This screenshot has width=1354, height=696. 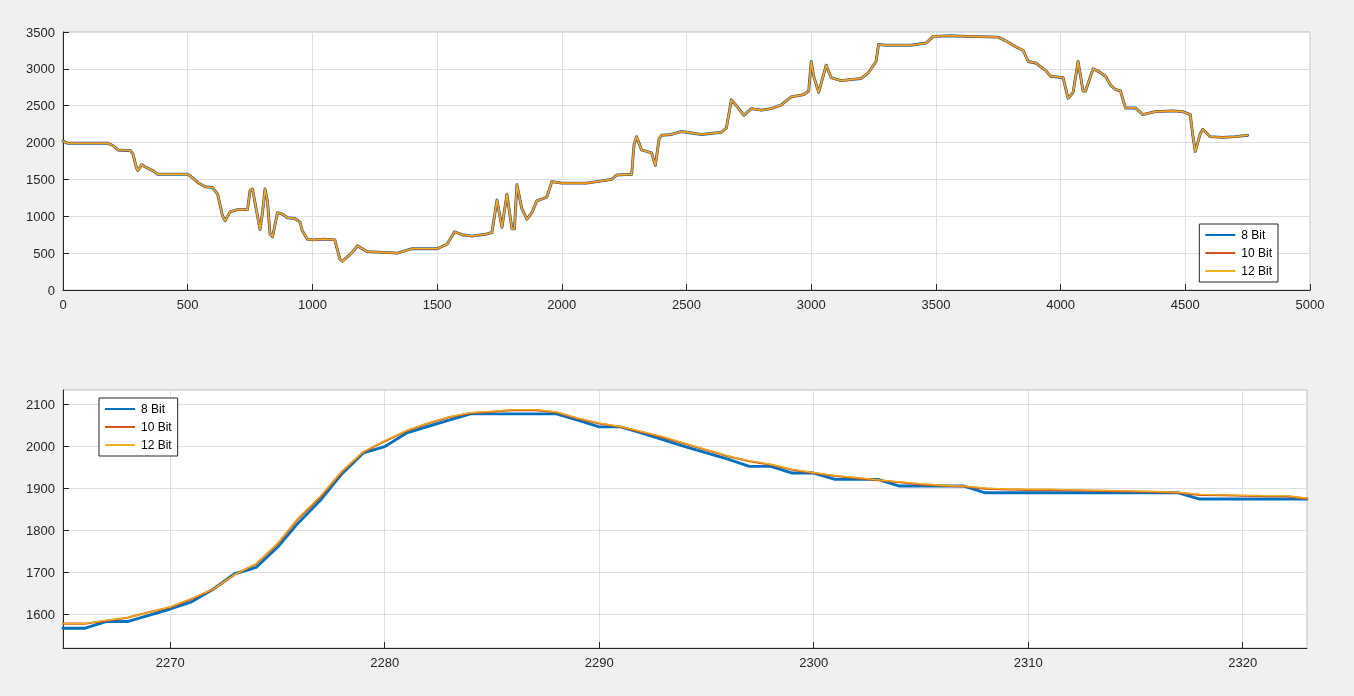 I want to click on y-tick-label: 1700, so click(x=40, y=572).